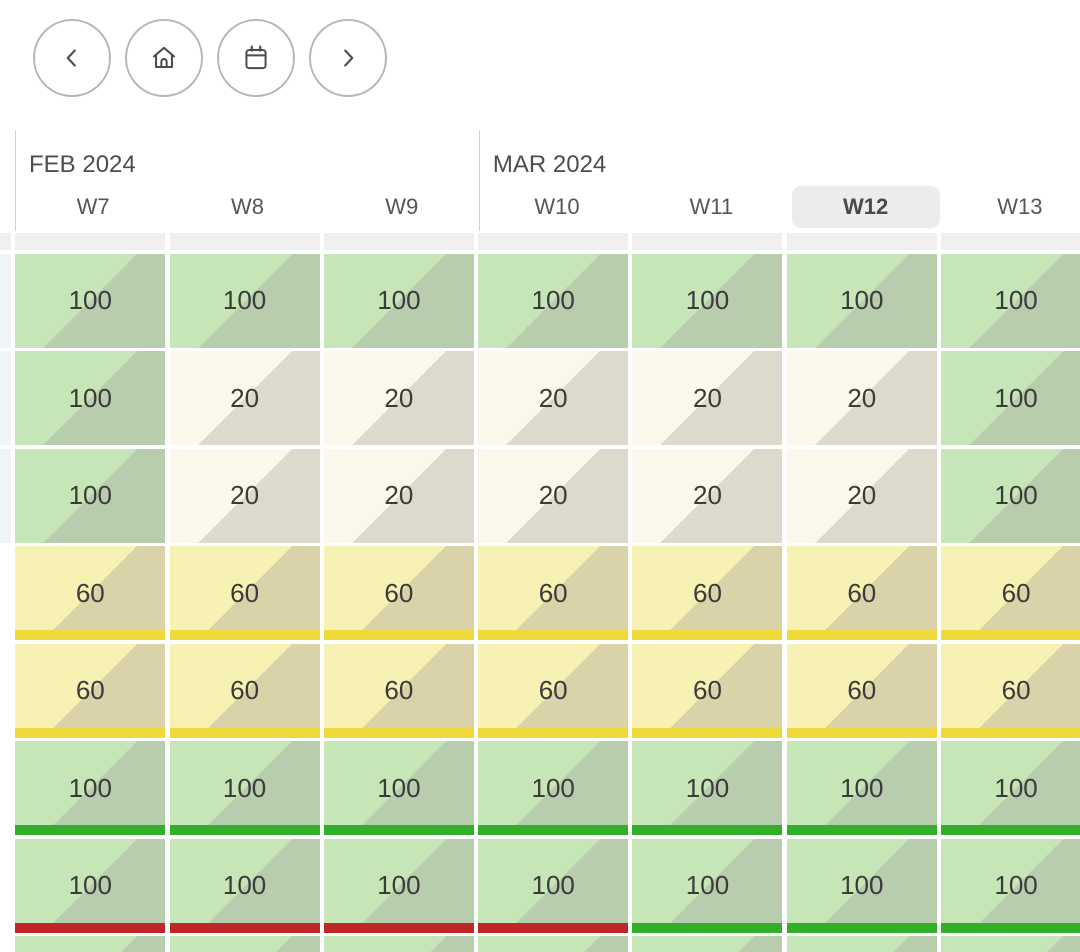  Describe the element at coordinates (210, 58) in the screenshot. I see `toolbar` at that location.